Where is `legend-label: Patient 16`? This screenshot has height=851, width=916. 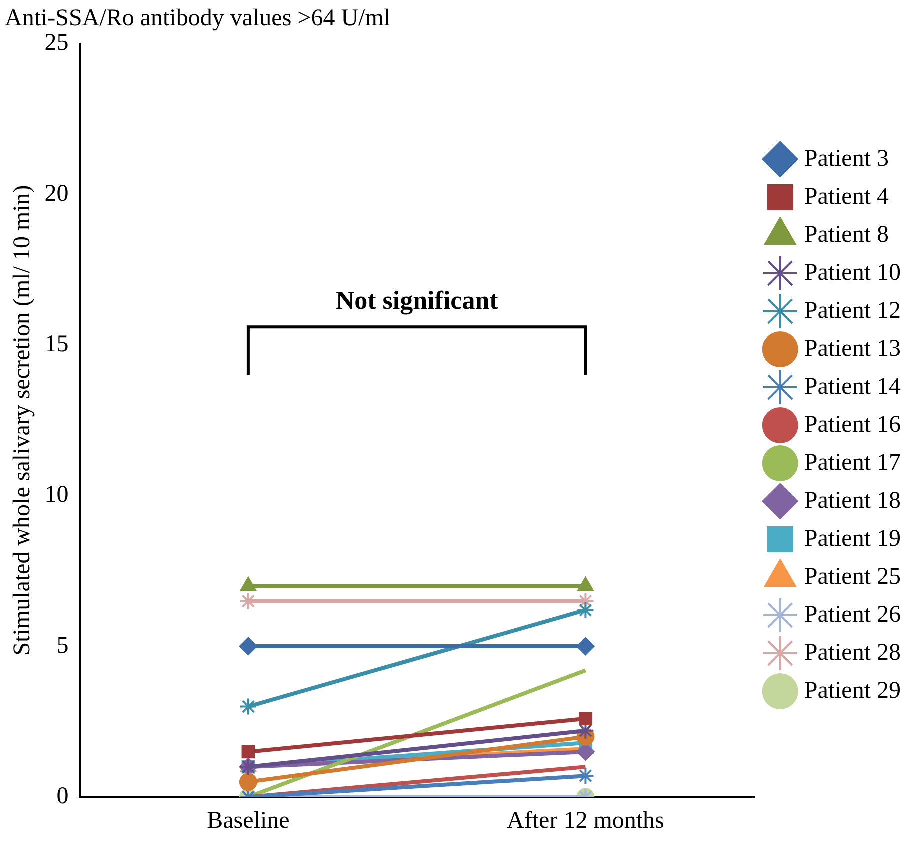 legend-label: Patient 16 is located at coordinates (852, 425).